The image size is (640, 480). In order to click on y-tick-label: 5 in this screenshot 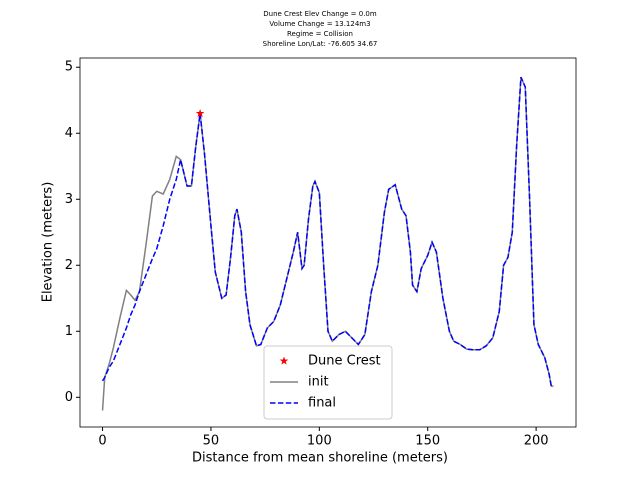, I will do `click(69, 67)`.